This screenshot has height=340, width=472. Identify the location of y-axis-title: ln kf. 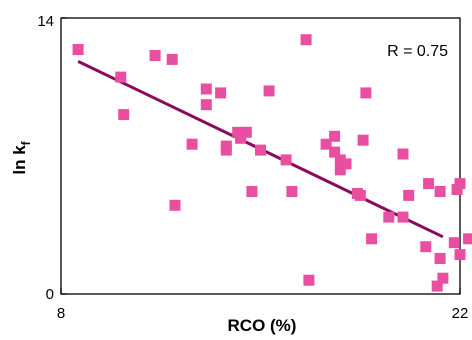
(21, 157).